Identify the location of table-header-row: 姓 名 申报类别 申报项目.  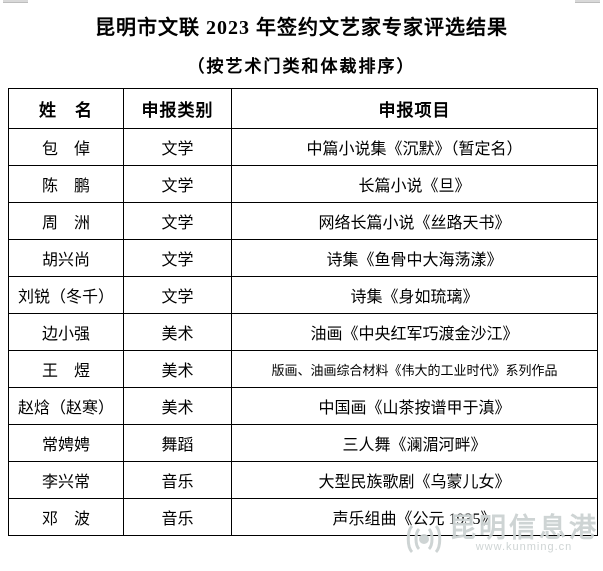
(303, 108).